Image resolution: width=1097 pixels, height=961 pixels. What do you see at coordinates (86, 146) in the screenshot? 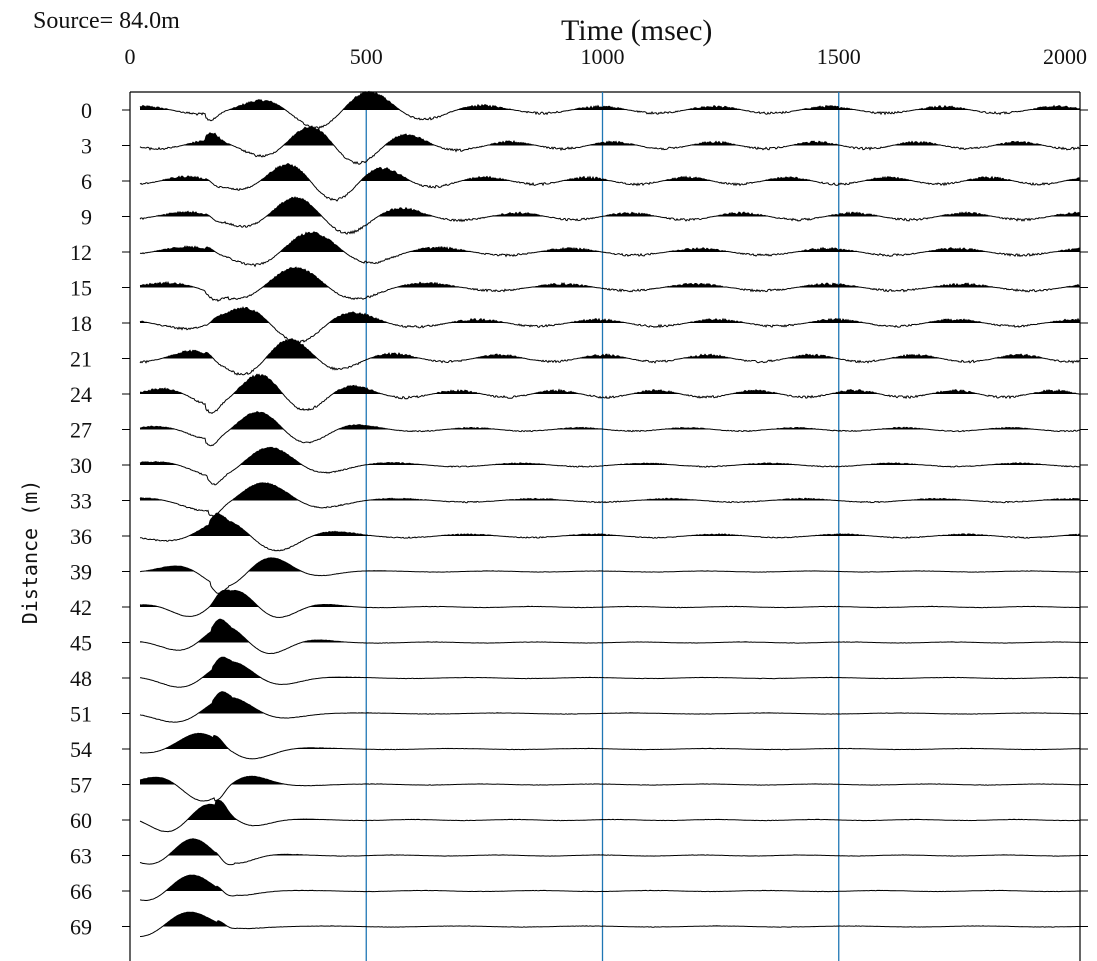
I see `y-tick-label: 3` at bounding box center [86, 146].